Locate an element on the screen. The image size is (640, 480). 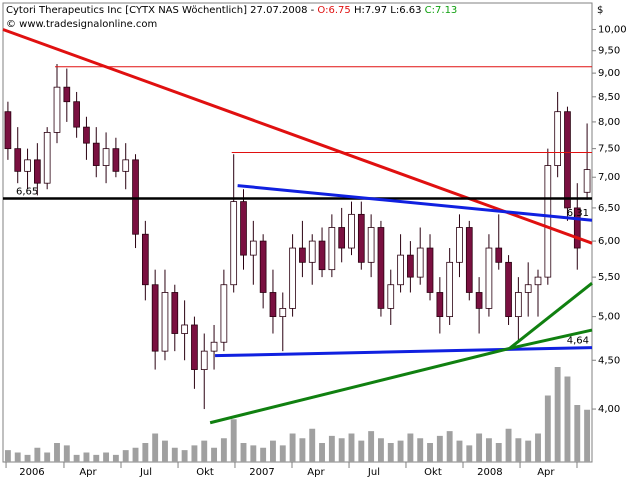
x-tick-label: 2007 is located at coordinates (261, 472).